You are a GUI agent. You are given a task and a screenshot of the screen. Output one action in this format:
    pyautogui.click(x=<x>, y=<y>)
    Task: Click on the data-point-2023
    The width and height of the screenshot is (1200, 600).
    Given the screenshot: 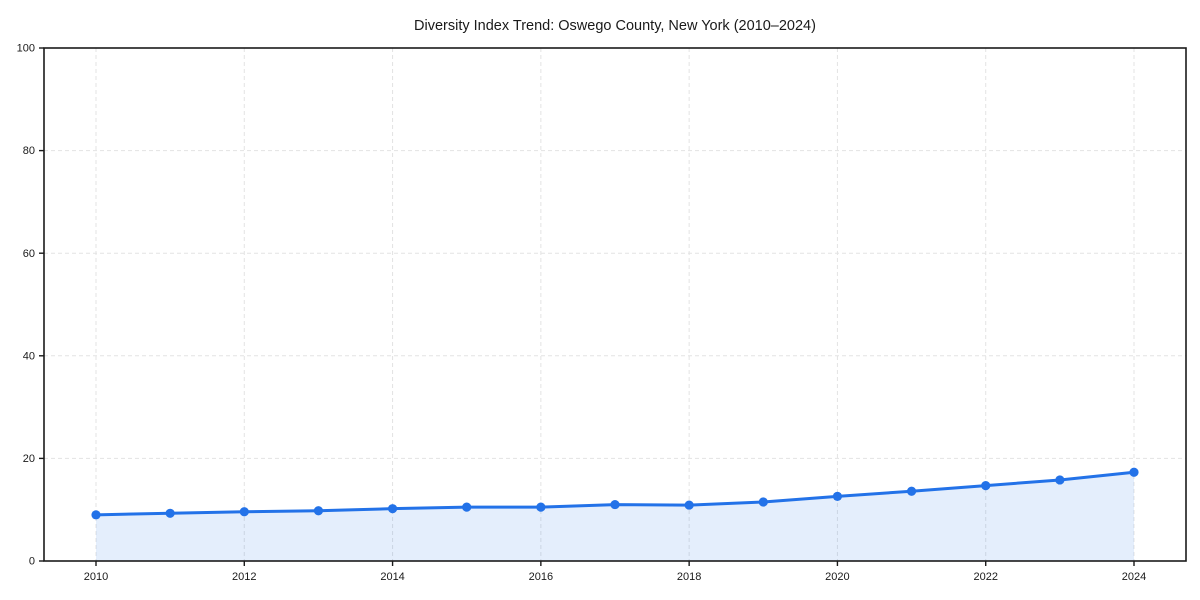 What is the action you would take?
    pyautogui.click(x=1060, y=480)
    